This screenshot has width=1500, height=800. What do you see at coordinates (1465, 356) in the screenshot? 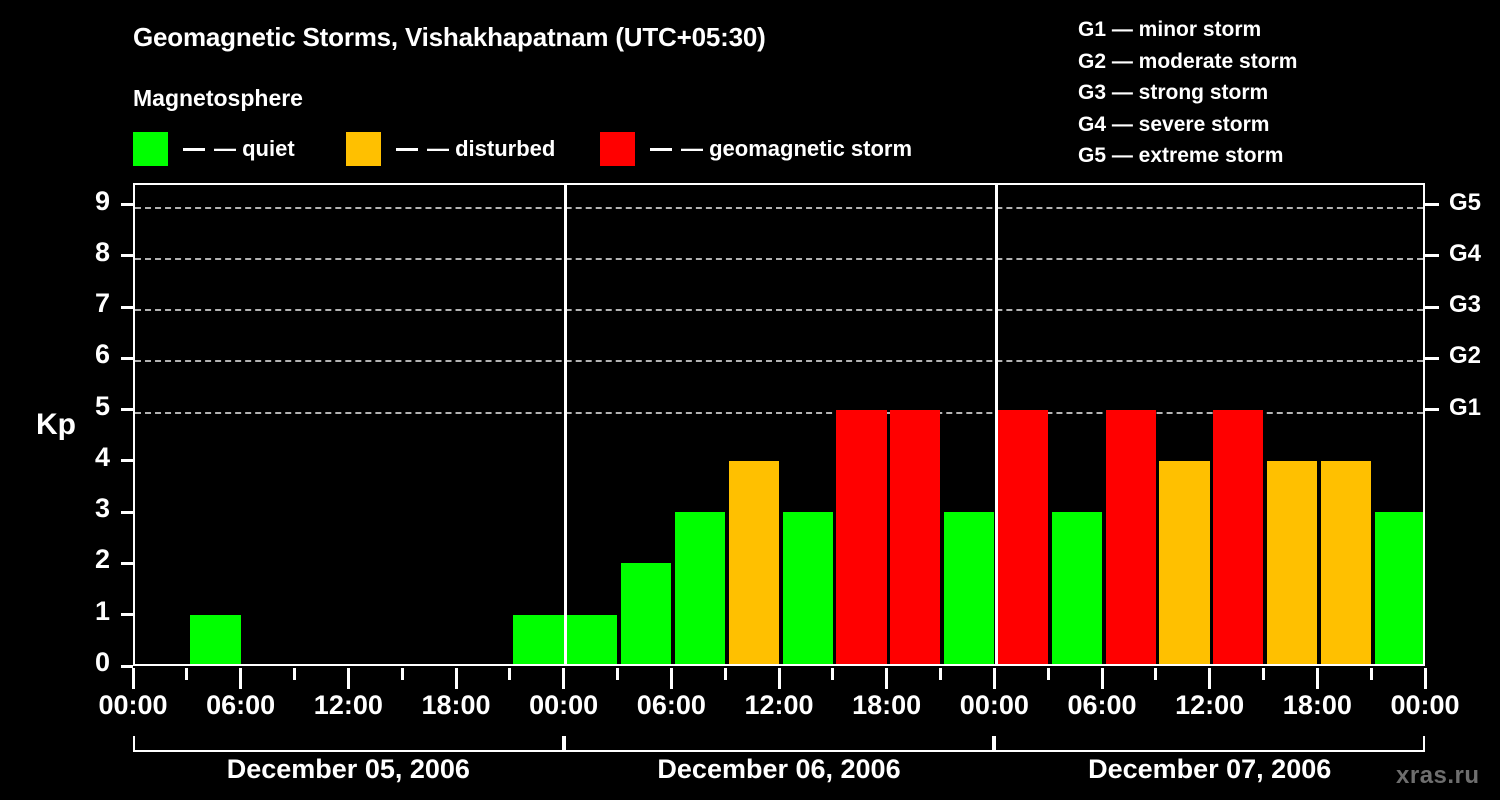
I see `g-tick-label-G2: G2` at bounding box center [1465, 356].